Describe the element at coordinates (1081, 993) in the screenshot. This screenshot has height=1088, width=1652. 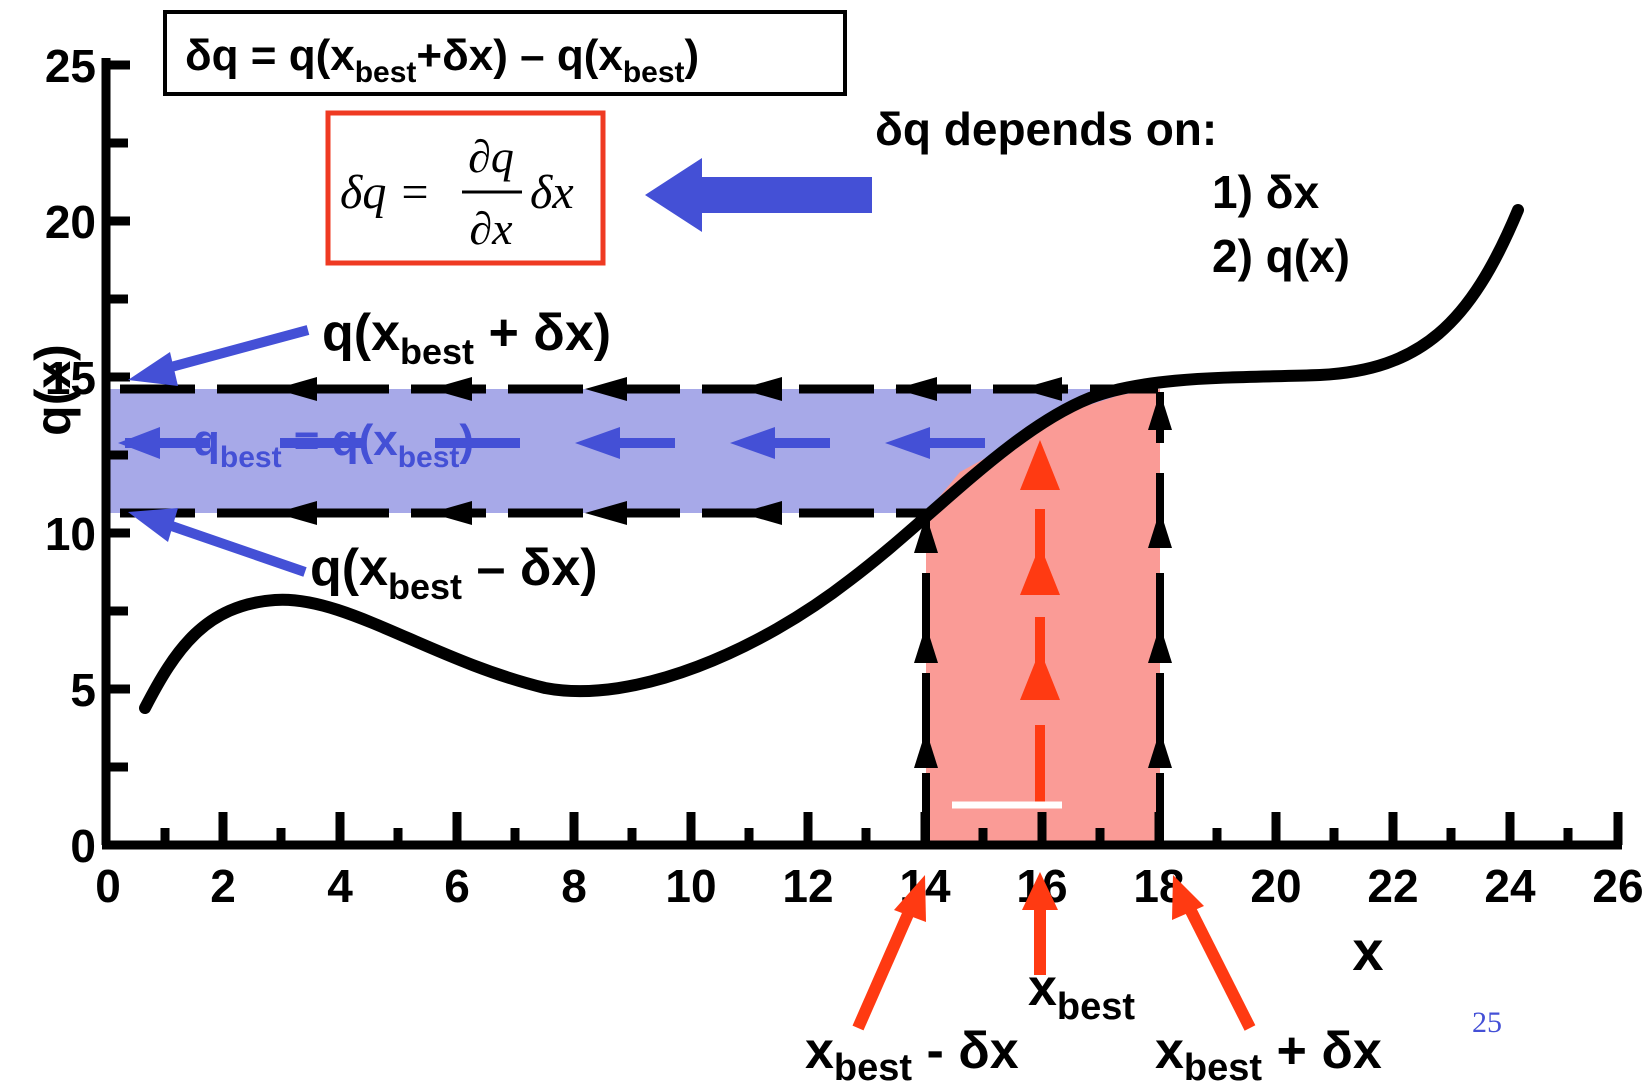
I see `x-best-label: xbest` at that location.